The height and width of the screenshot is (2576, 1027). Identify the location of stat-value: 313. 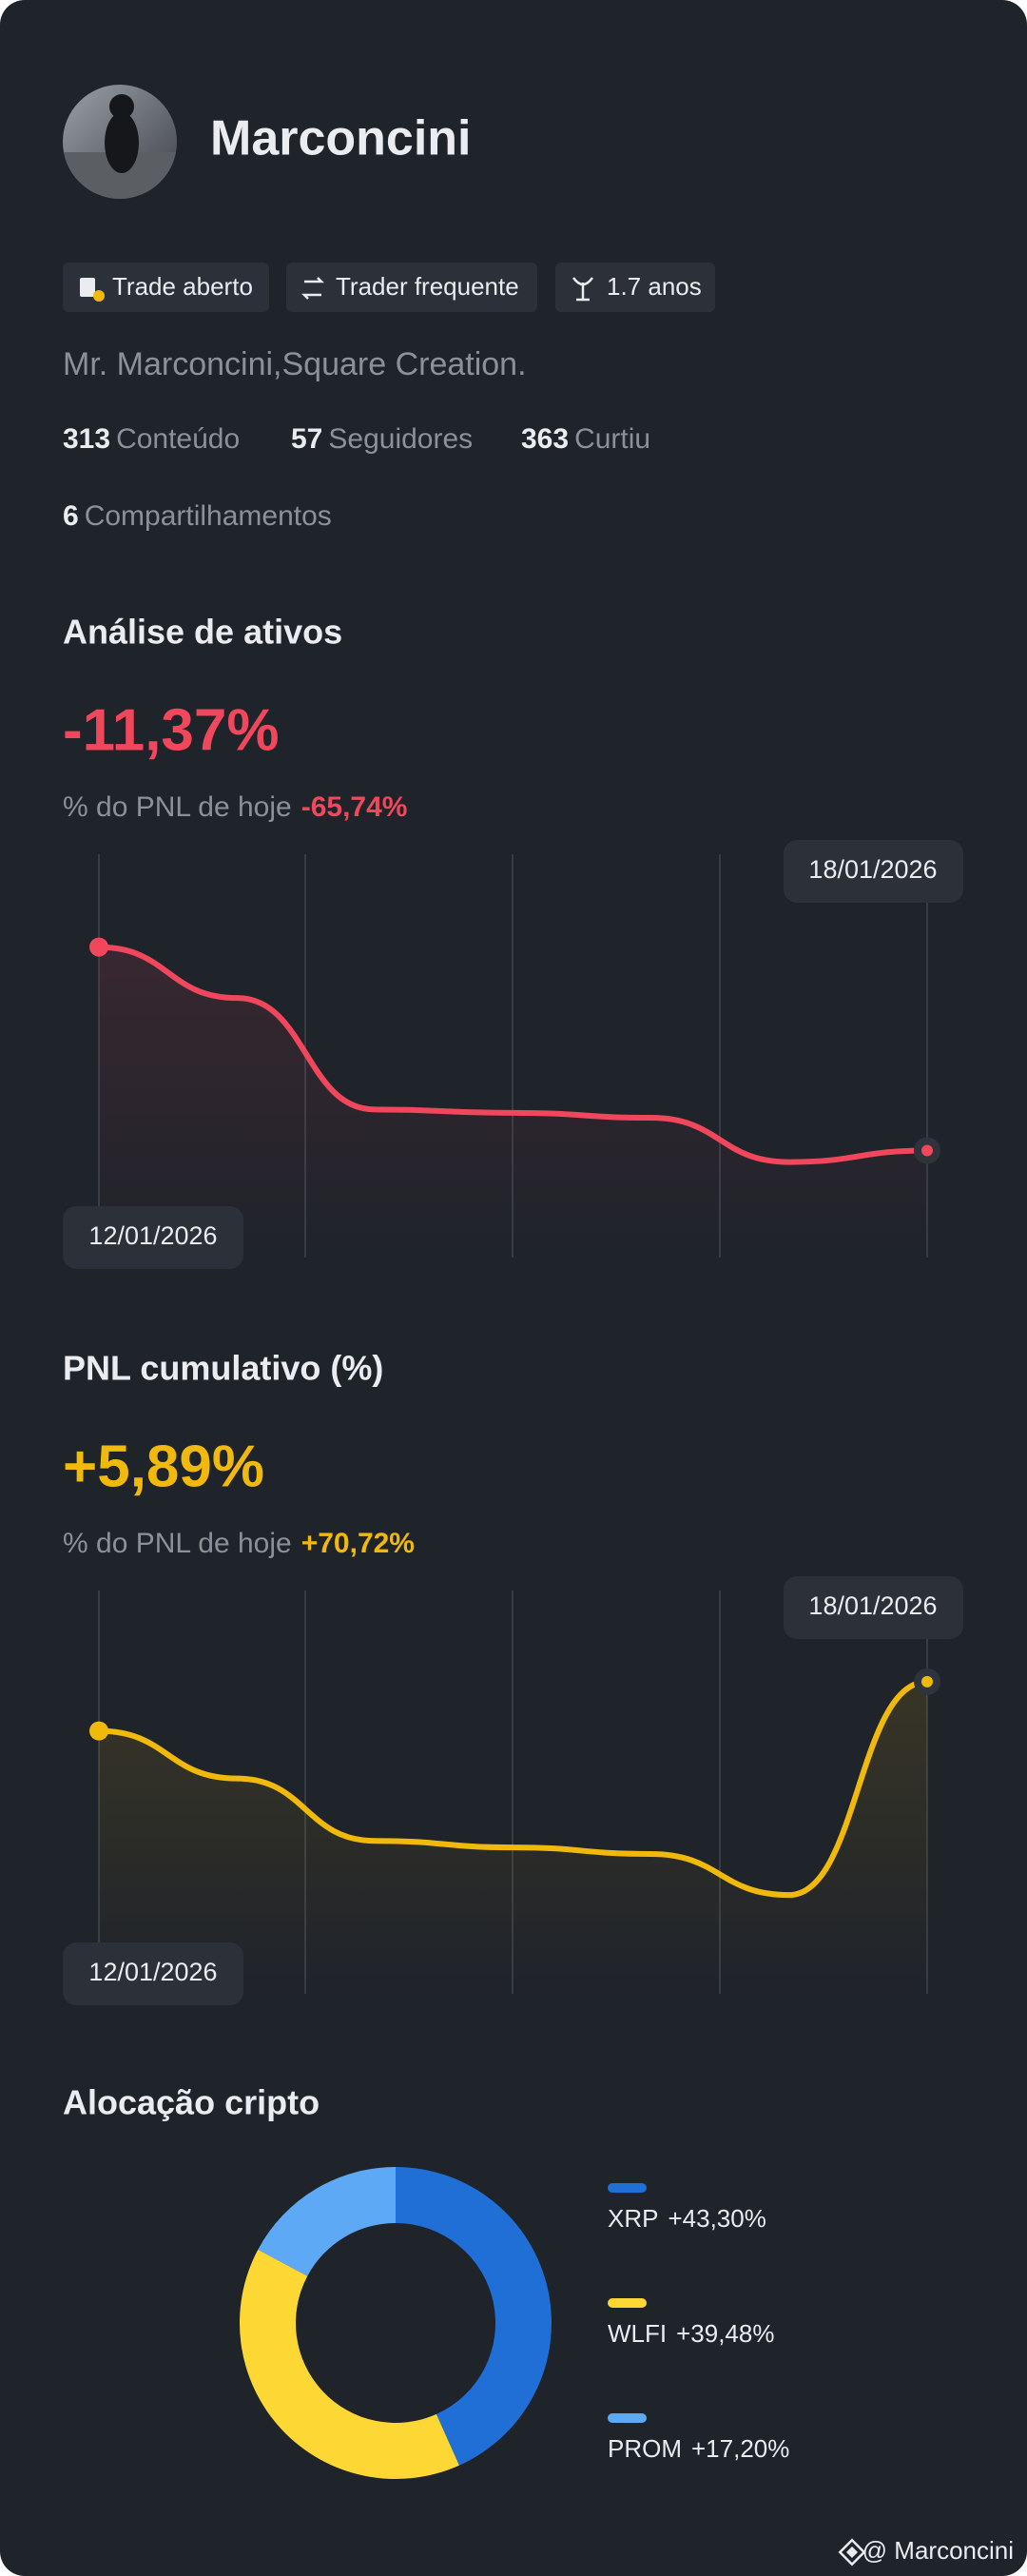
(86, 439).